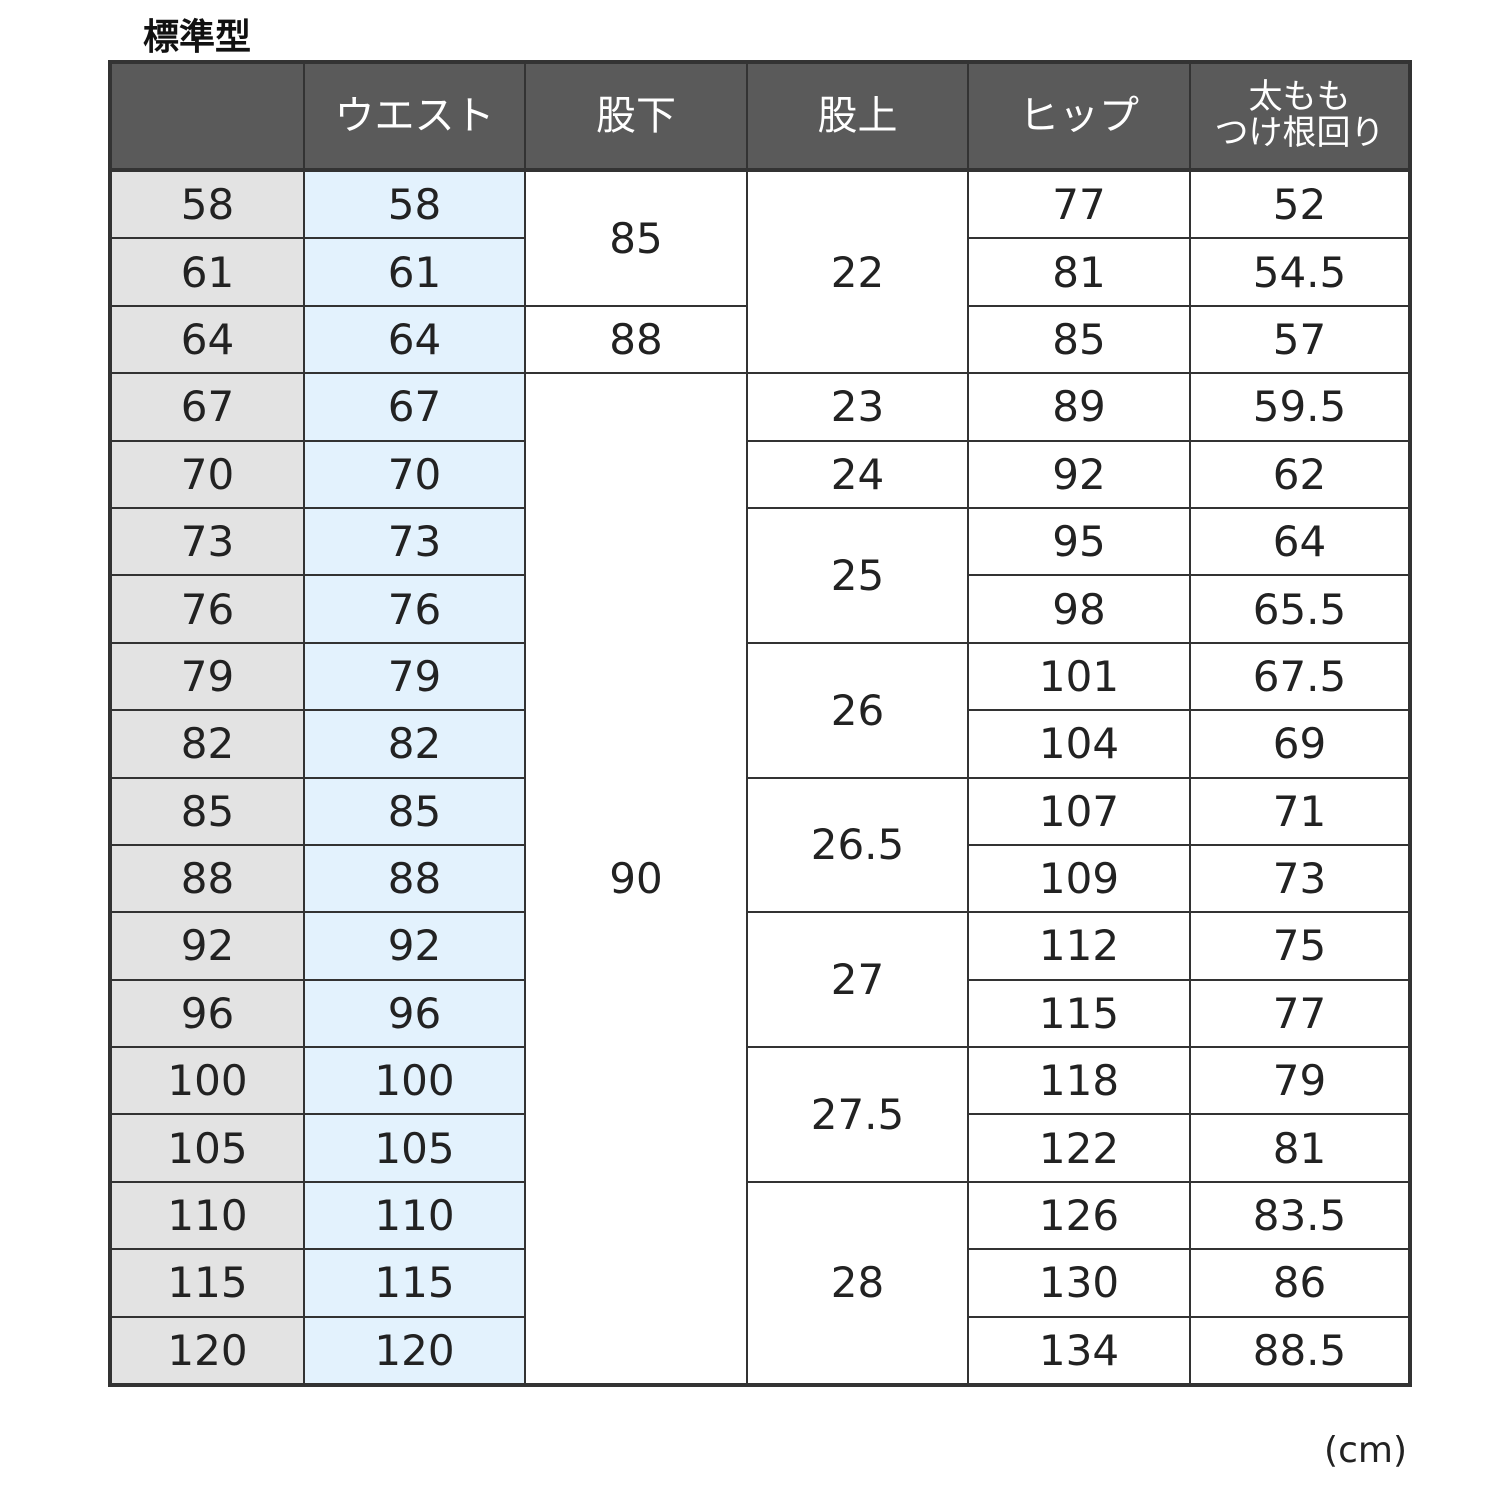  What do you see at coordinates (1300, 116) in the screenshot?
I see `header-thigh: 太もも つけ根回り` at bounding box center [1300, 116].